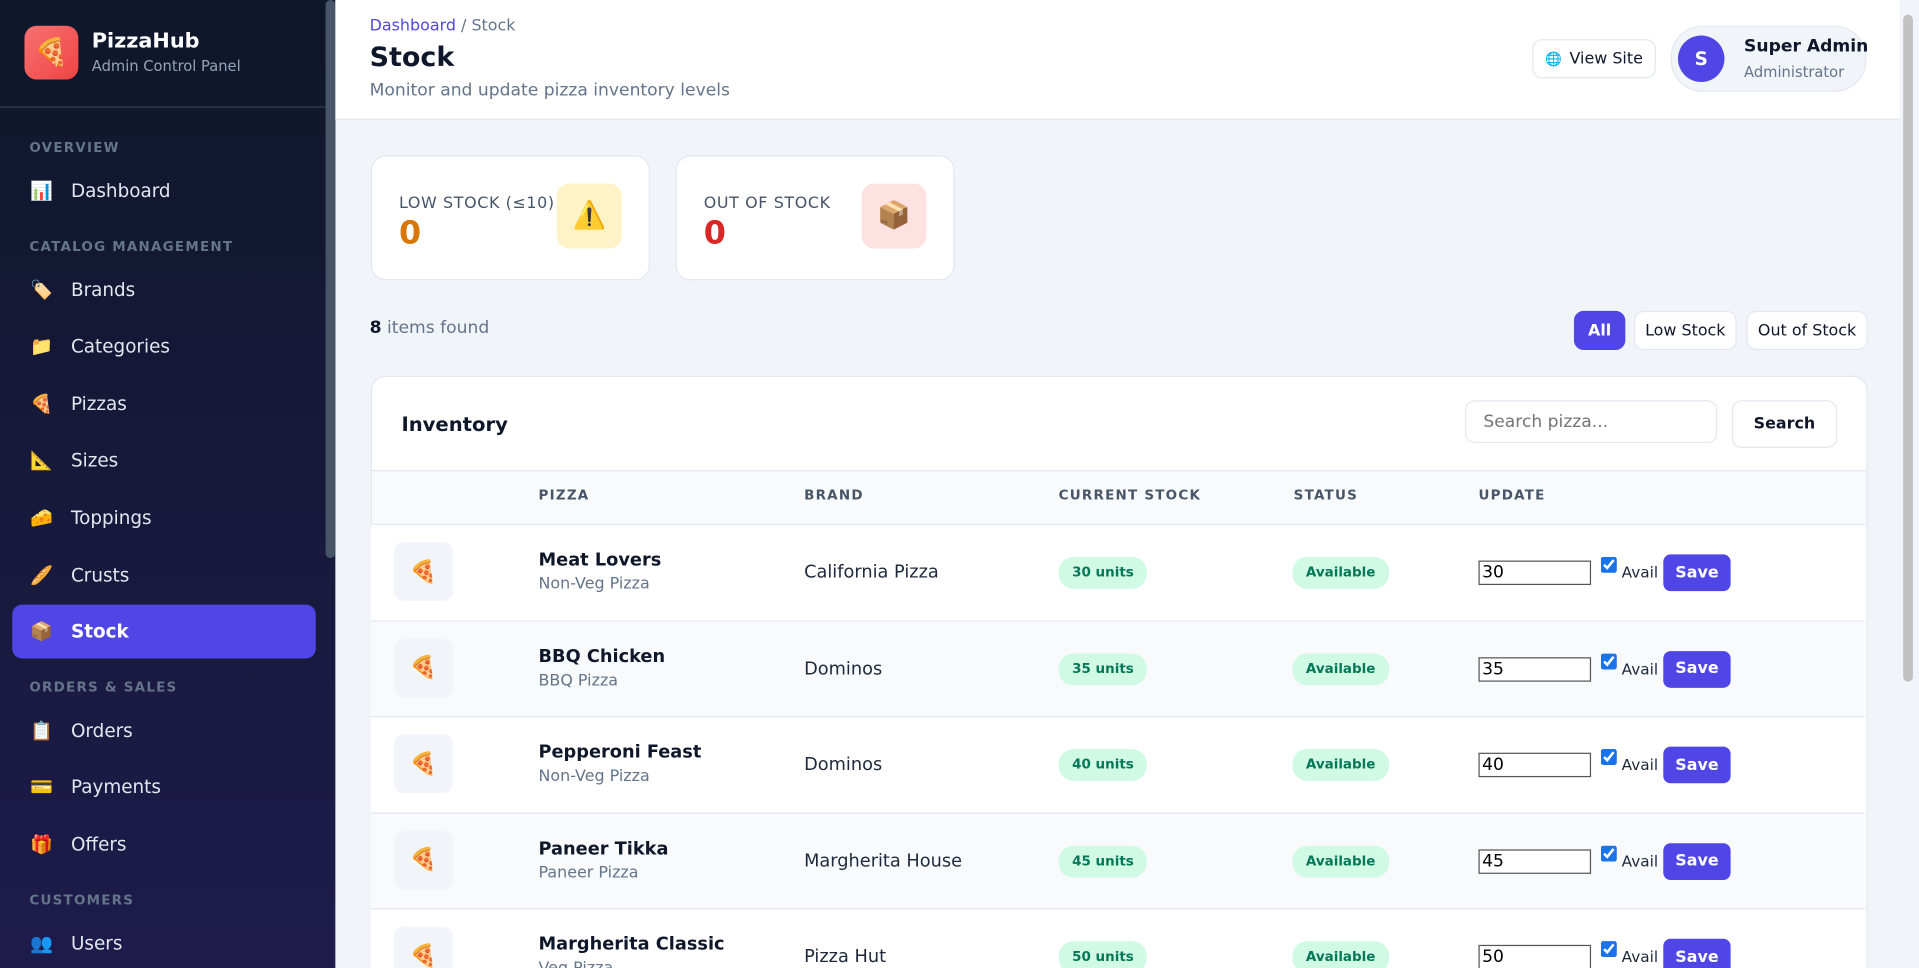 The height and width of the screenshot is (968, 1919). Describe the element at coordinates (98, 403) in the screenshot. I see `nav-label: Pizzas` at that location.